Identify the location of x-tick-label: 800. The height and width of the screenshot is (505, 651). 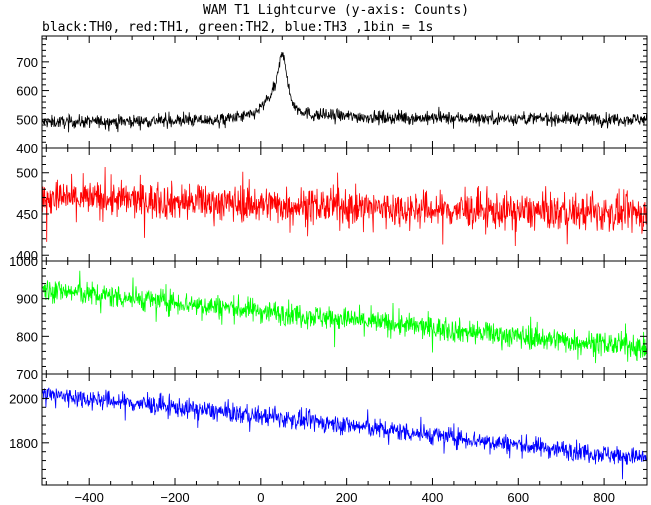
(604, 497).